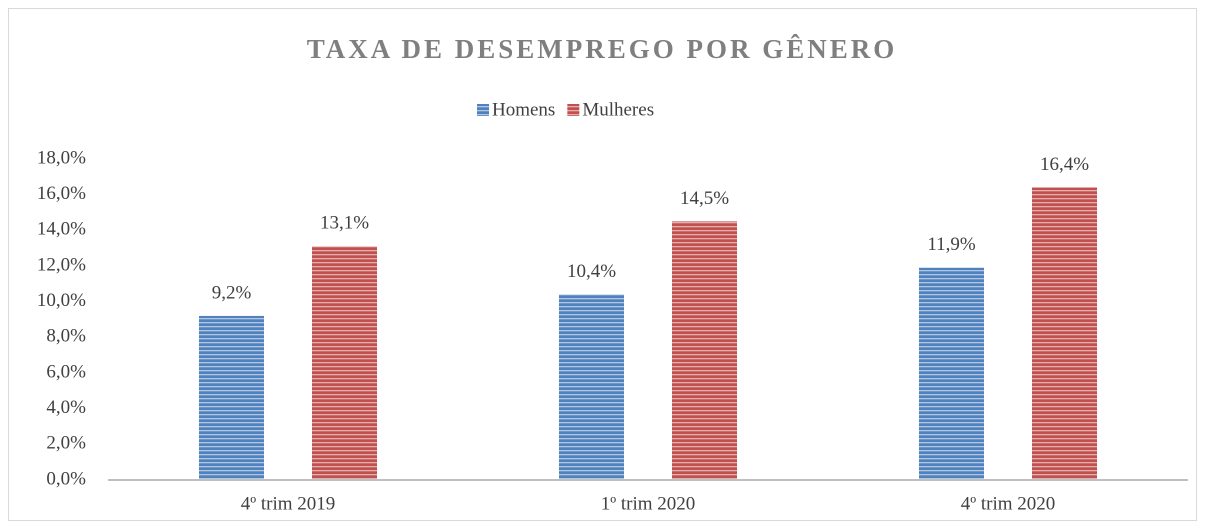 The height and width of the screenshot is (529, 1205). What do you see at coordinates (61, 300) in the screenshot?
I see `y-tick-label: 10,0%` at bounding box center [61, 300].